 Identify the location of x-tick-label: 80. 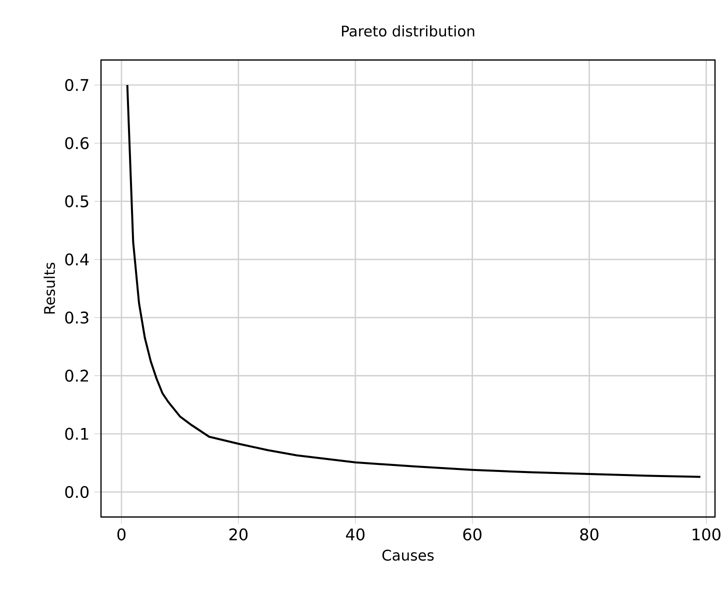
(589, 534).